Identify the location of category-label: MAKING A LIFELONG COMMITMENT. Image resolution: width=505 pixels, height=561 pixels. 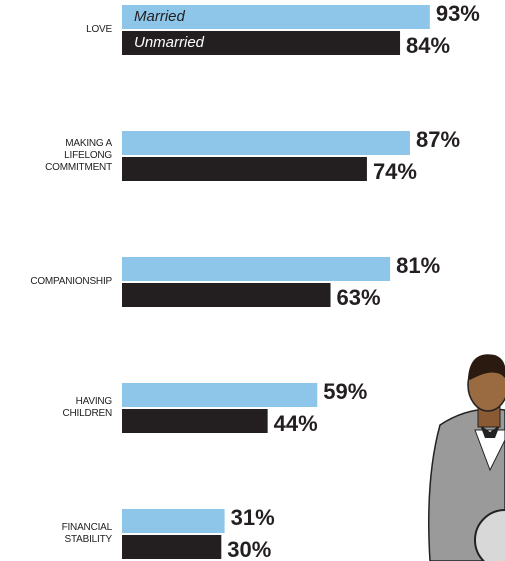
(73, 156).